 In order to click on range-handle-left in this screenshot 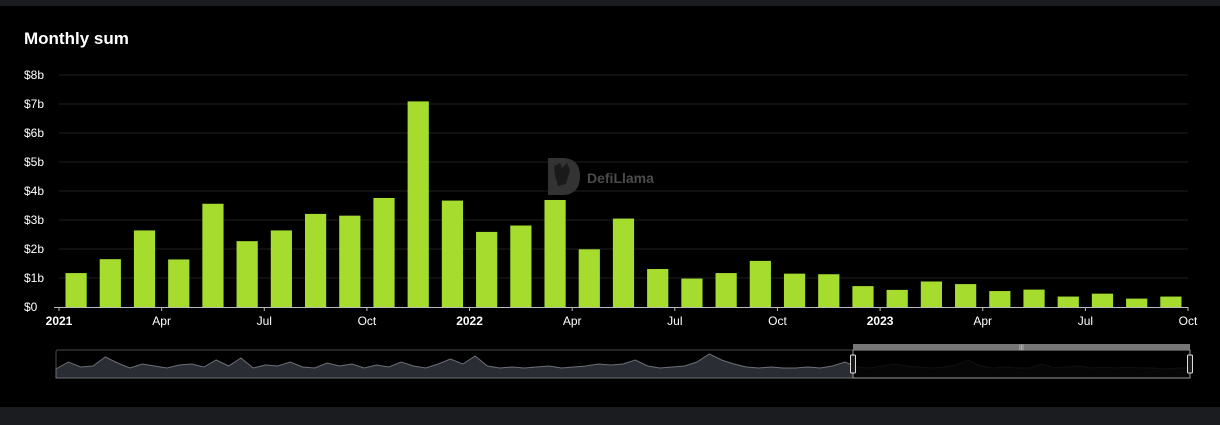, I will do `click(853, 364)`.